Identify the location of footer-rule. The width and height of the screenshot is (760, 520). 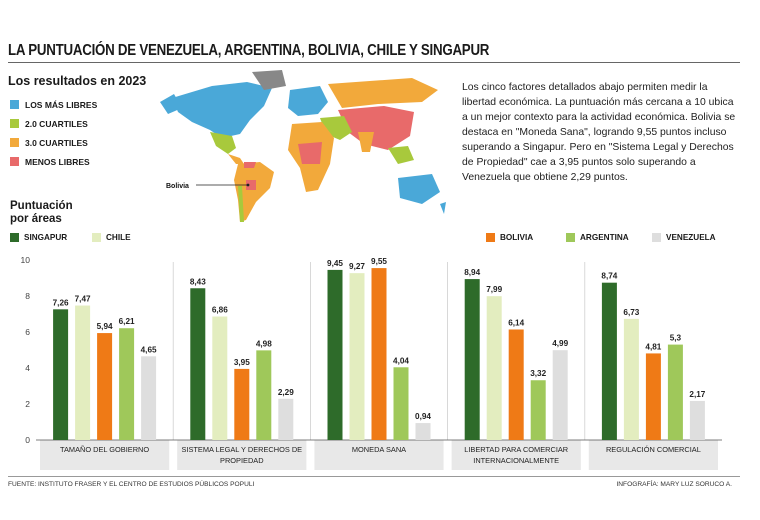
(374, 476).